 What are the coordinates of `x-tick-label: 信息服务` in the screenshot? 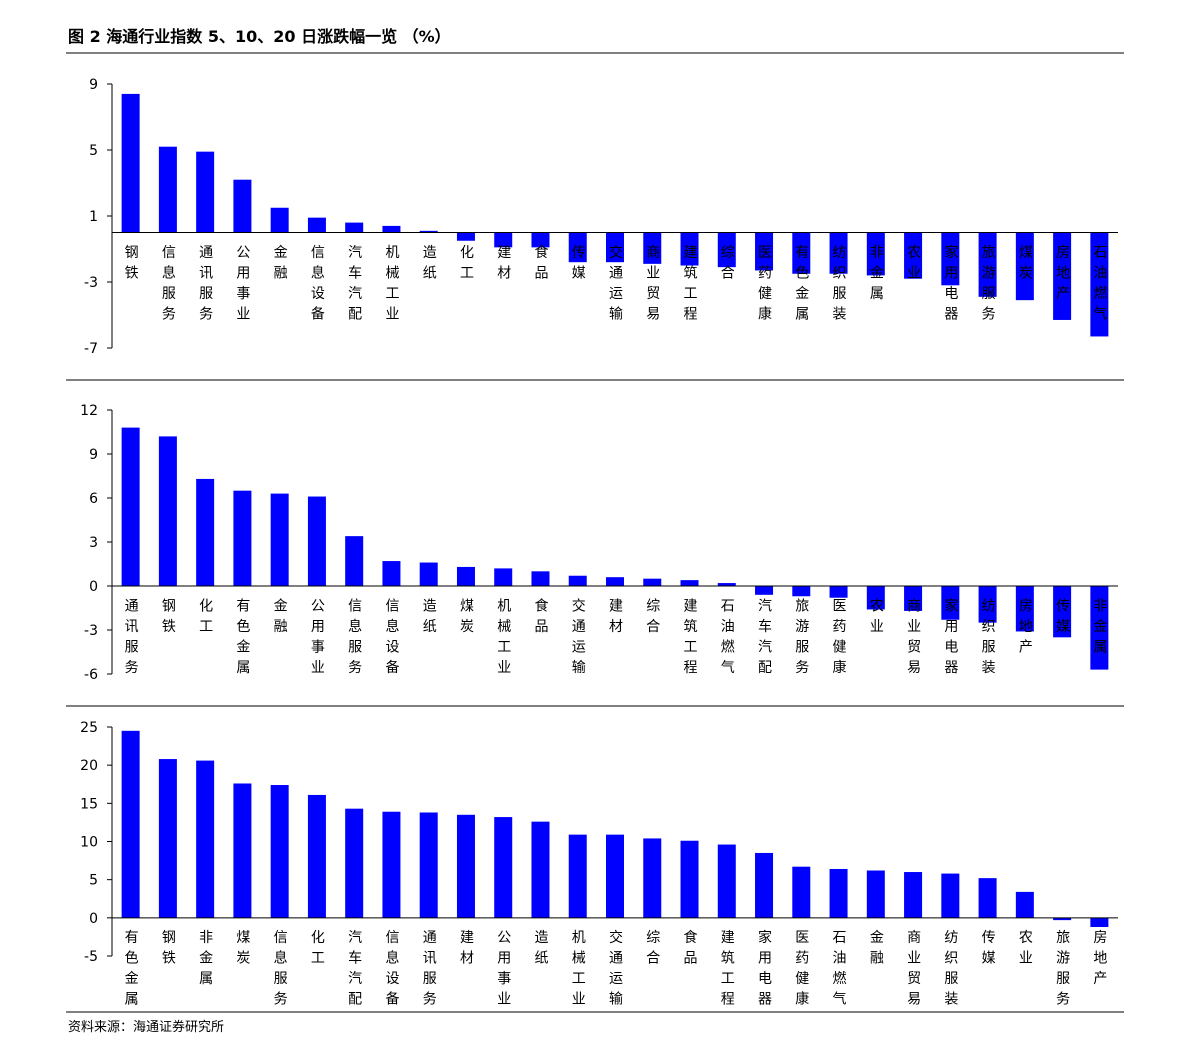 It's located at (168, 286).